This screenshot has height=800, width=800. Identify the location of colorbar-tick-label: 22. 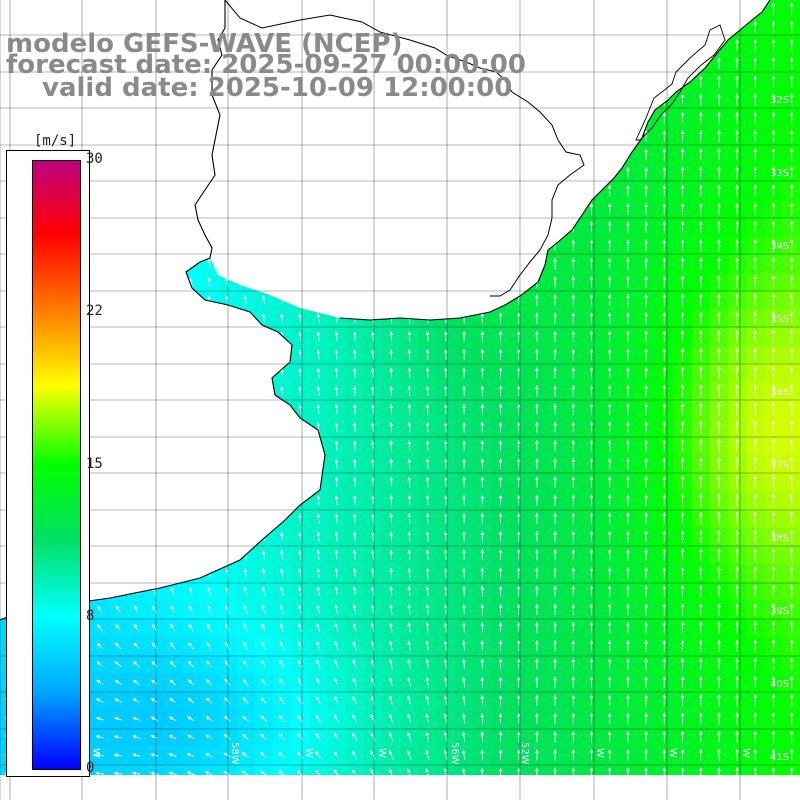
(94, 311).